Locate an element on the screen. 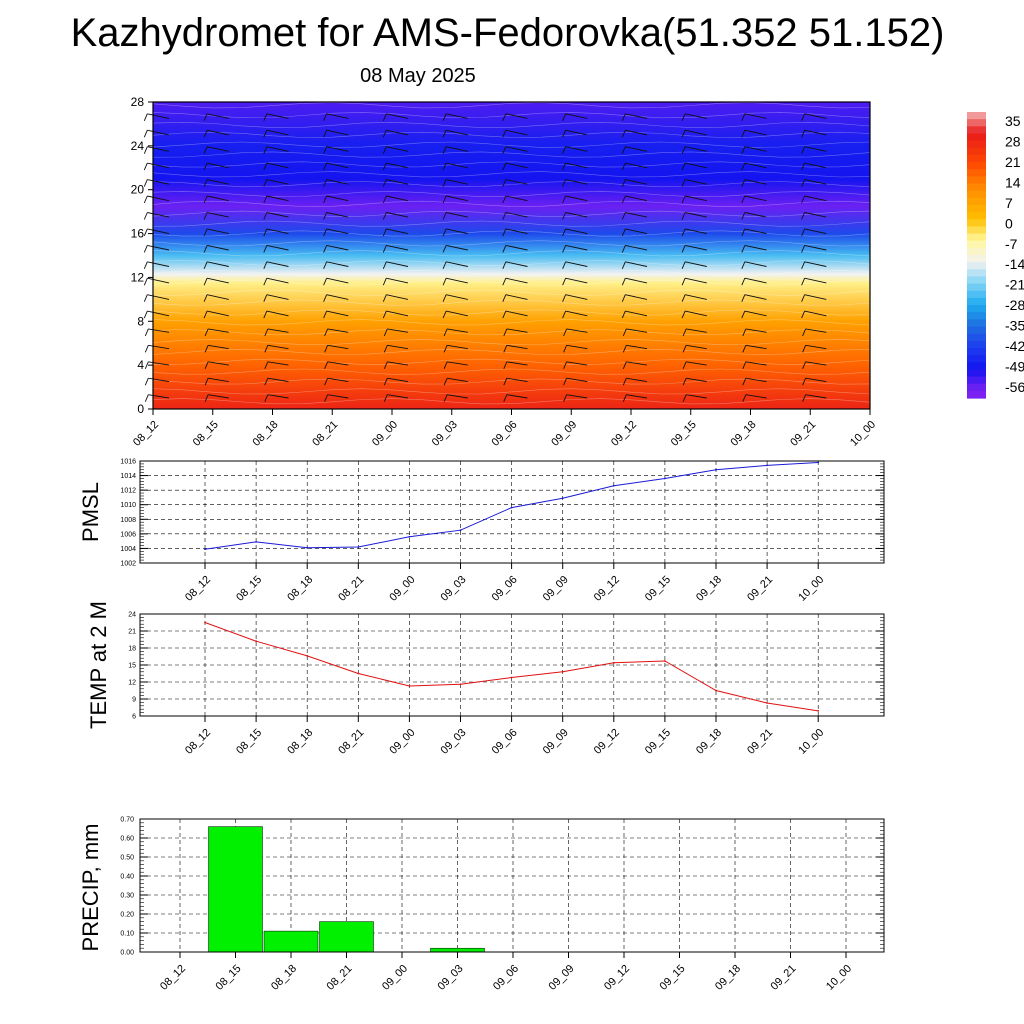 This screenshot has width=1024, height=1024. ytick-label: 15 is located at coordinates (132, 666).